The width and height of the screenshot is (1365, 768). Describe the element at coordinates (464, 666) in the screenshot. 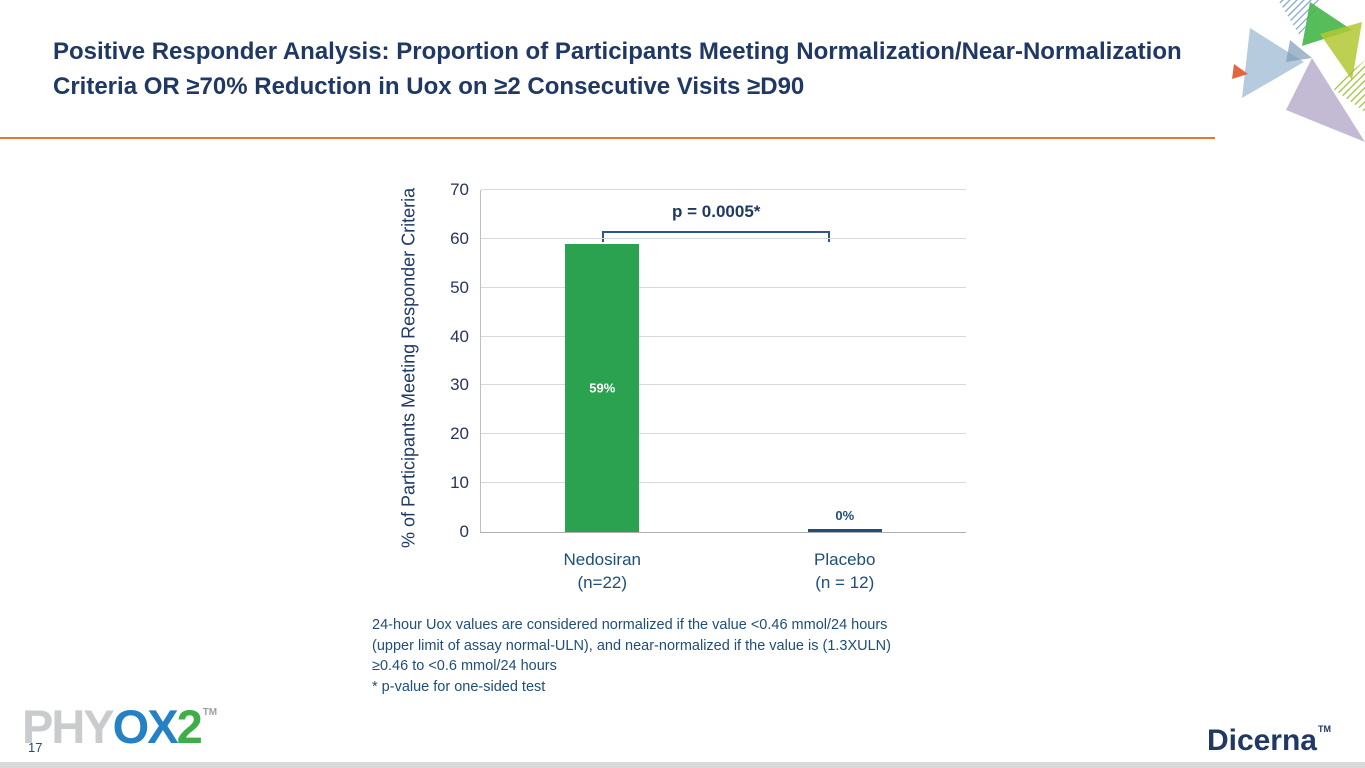

I see `footnote-line: ≥0.46 to <0.6 mmol/24 hours` at that location.